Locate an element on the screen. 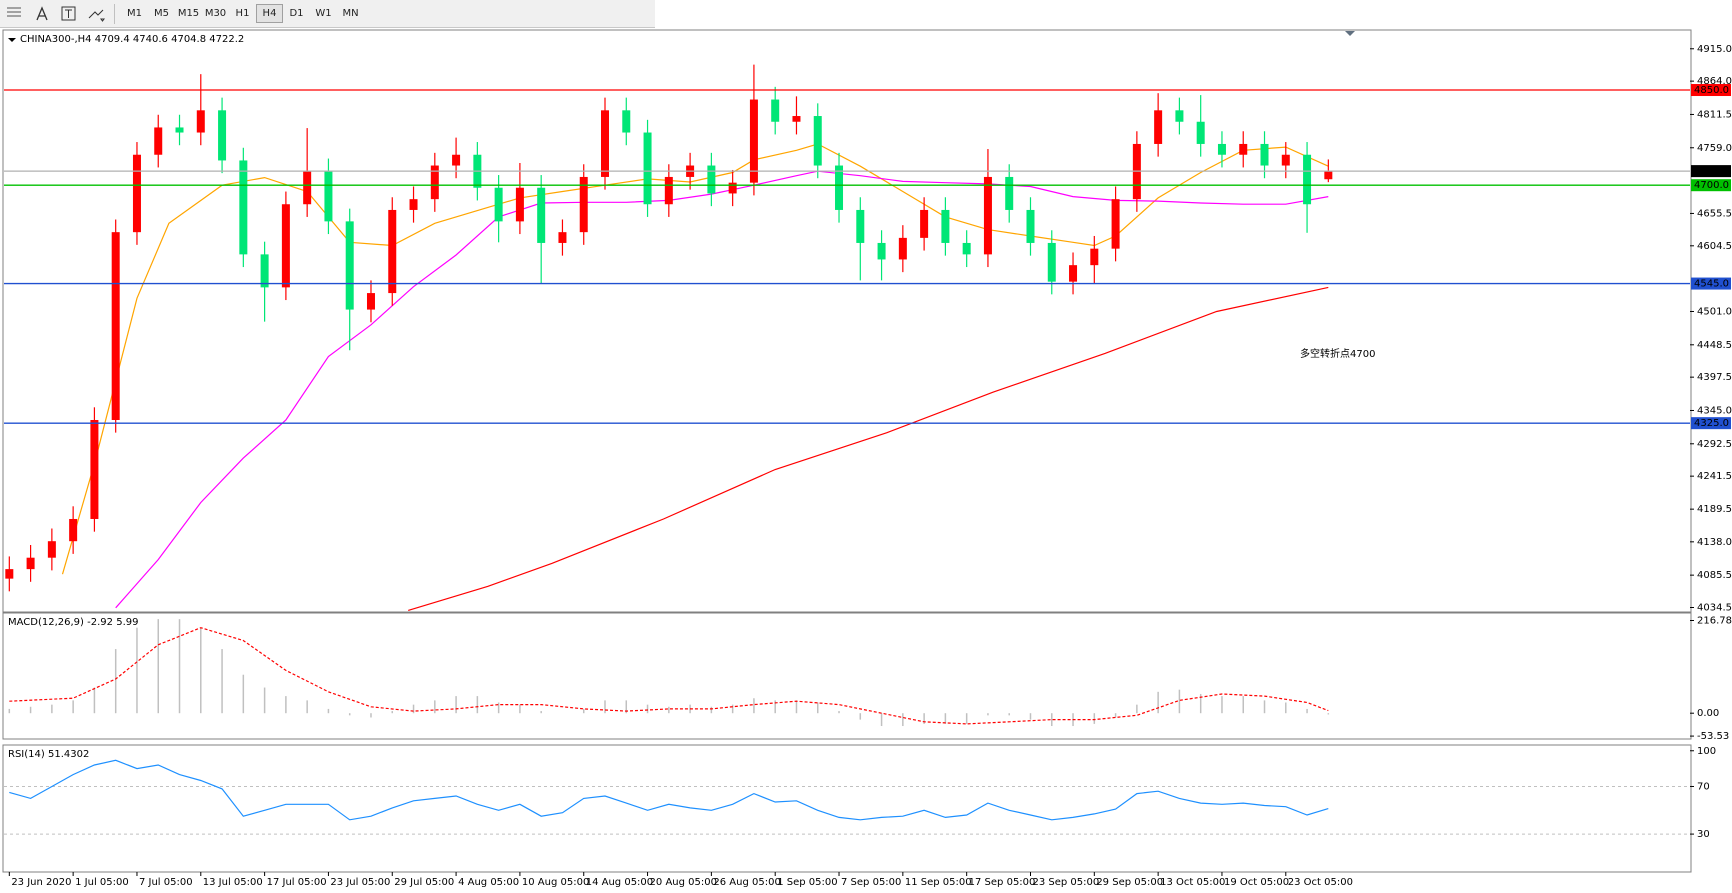 This screenshot has height=893, width=1732. macd-frame is located at coordinates (847, 676).